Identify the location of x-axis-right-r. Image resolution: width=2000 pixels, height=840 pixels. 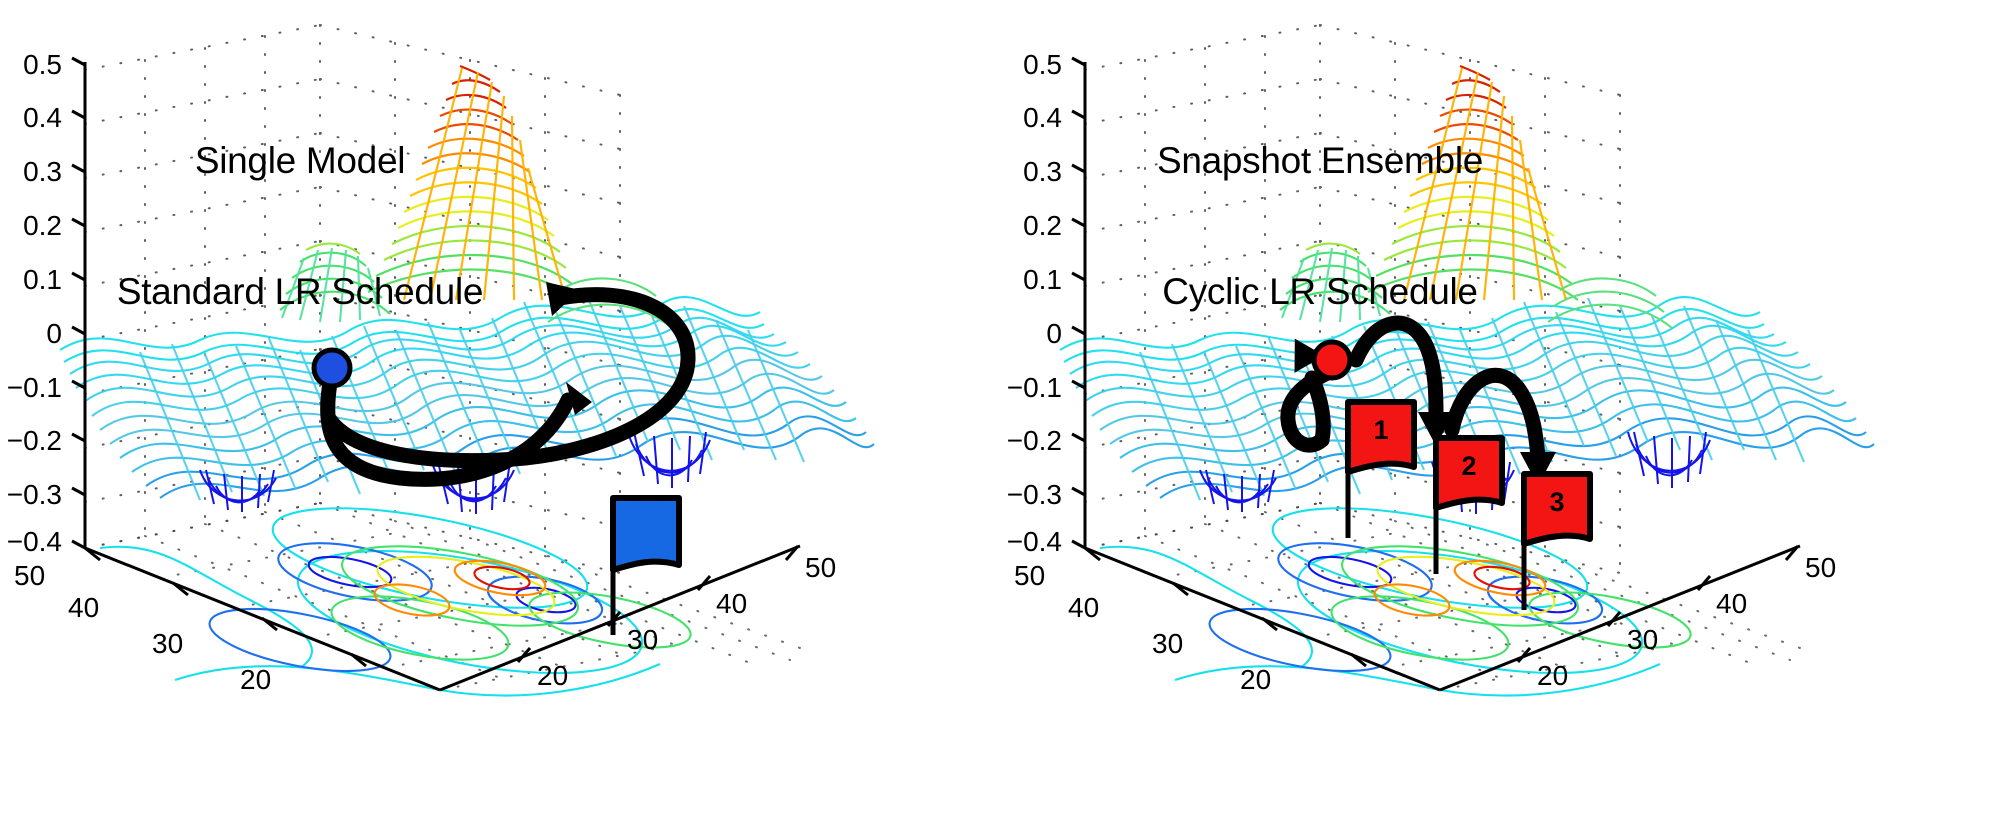
(1620, 618).